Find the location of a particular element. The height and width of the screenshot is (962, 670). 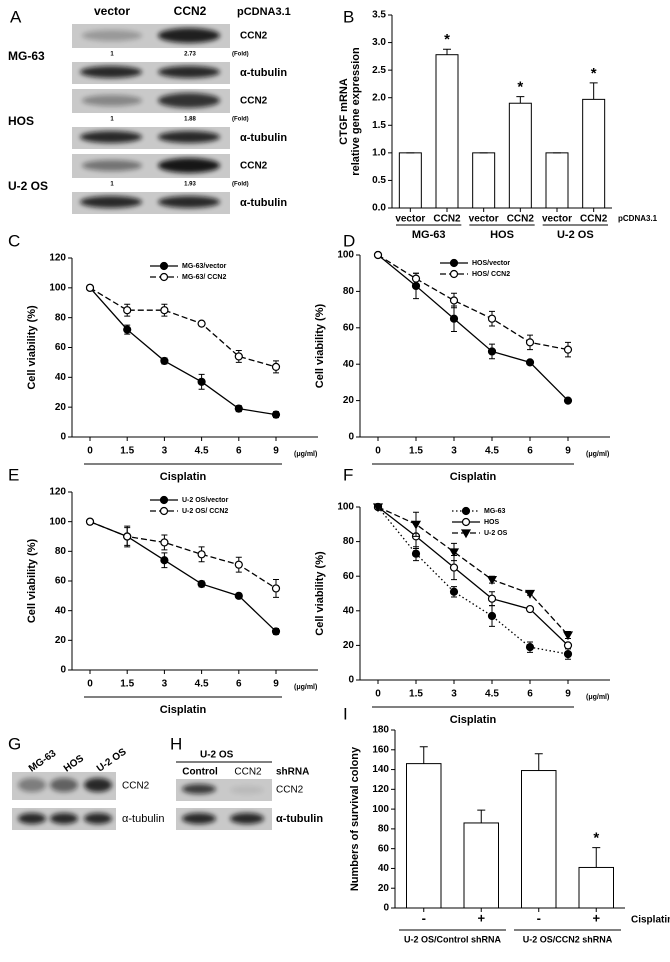

group-label: U-2 OS is located at coordinates (575, 235).